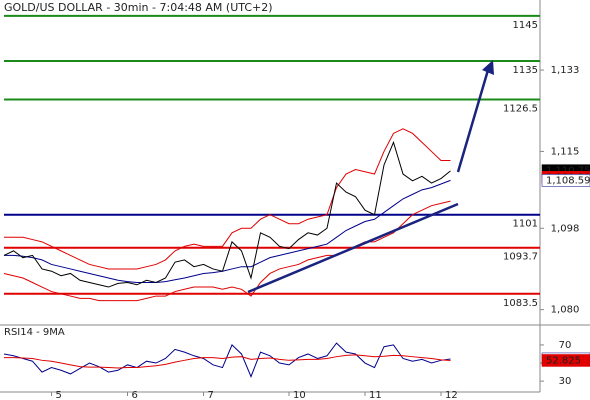  What do you see at coordinates (451, 395) in the screenshot?
I see `x-tick-label: 12` at bounding box center [451, 395].